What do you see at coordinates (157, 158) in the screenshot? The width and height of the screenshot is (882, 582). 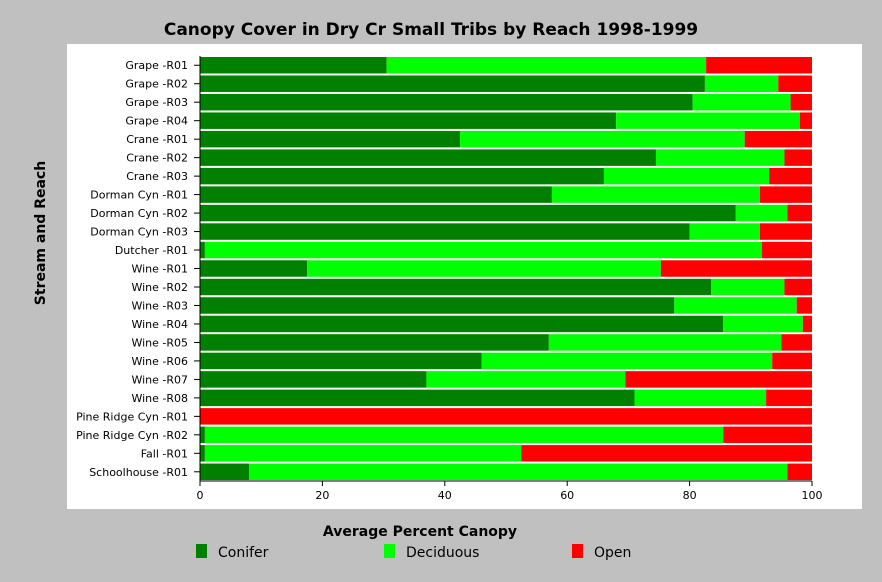 I see `category-label: Crane -R02` at bounding box center [157, 158].